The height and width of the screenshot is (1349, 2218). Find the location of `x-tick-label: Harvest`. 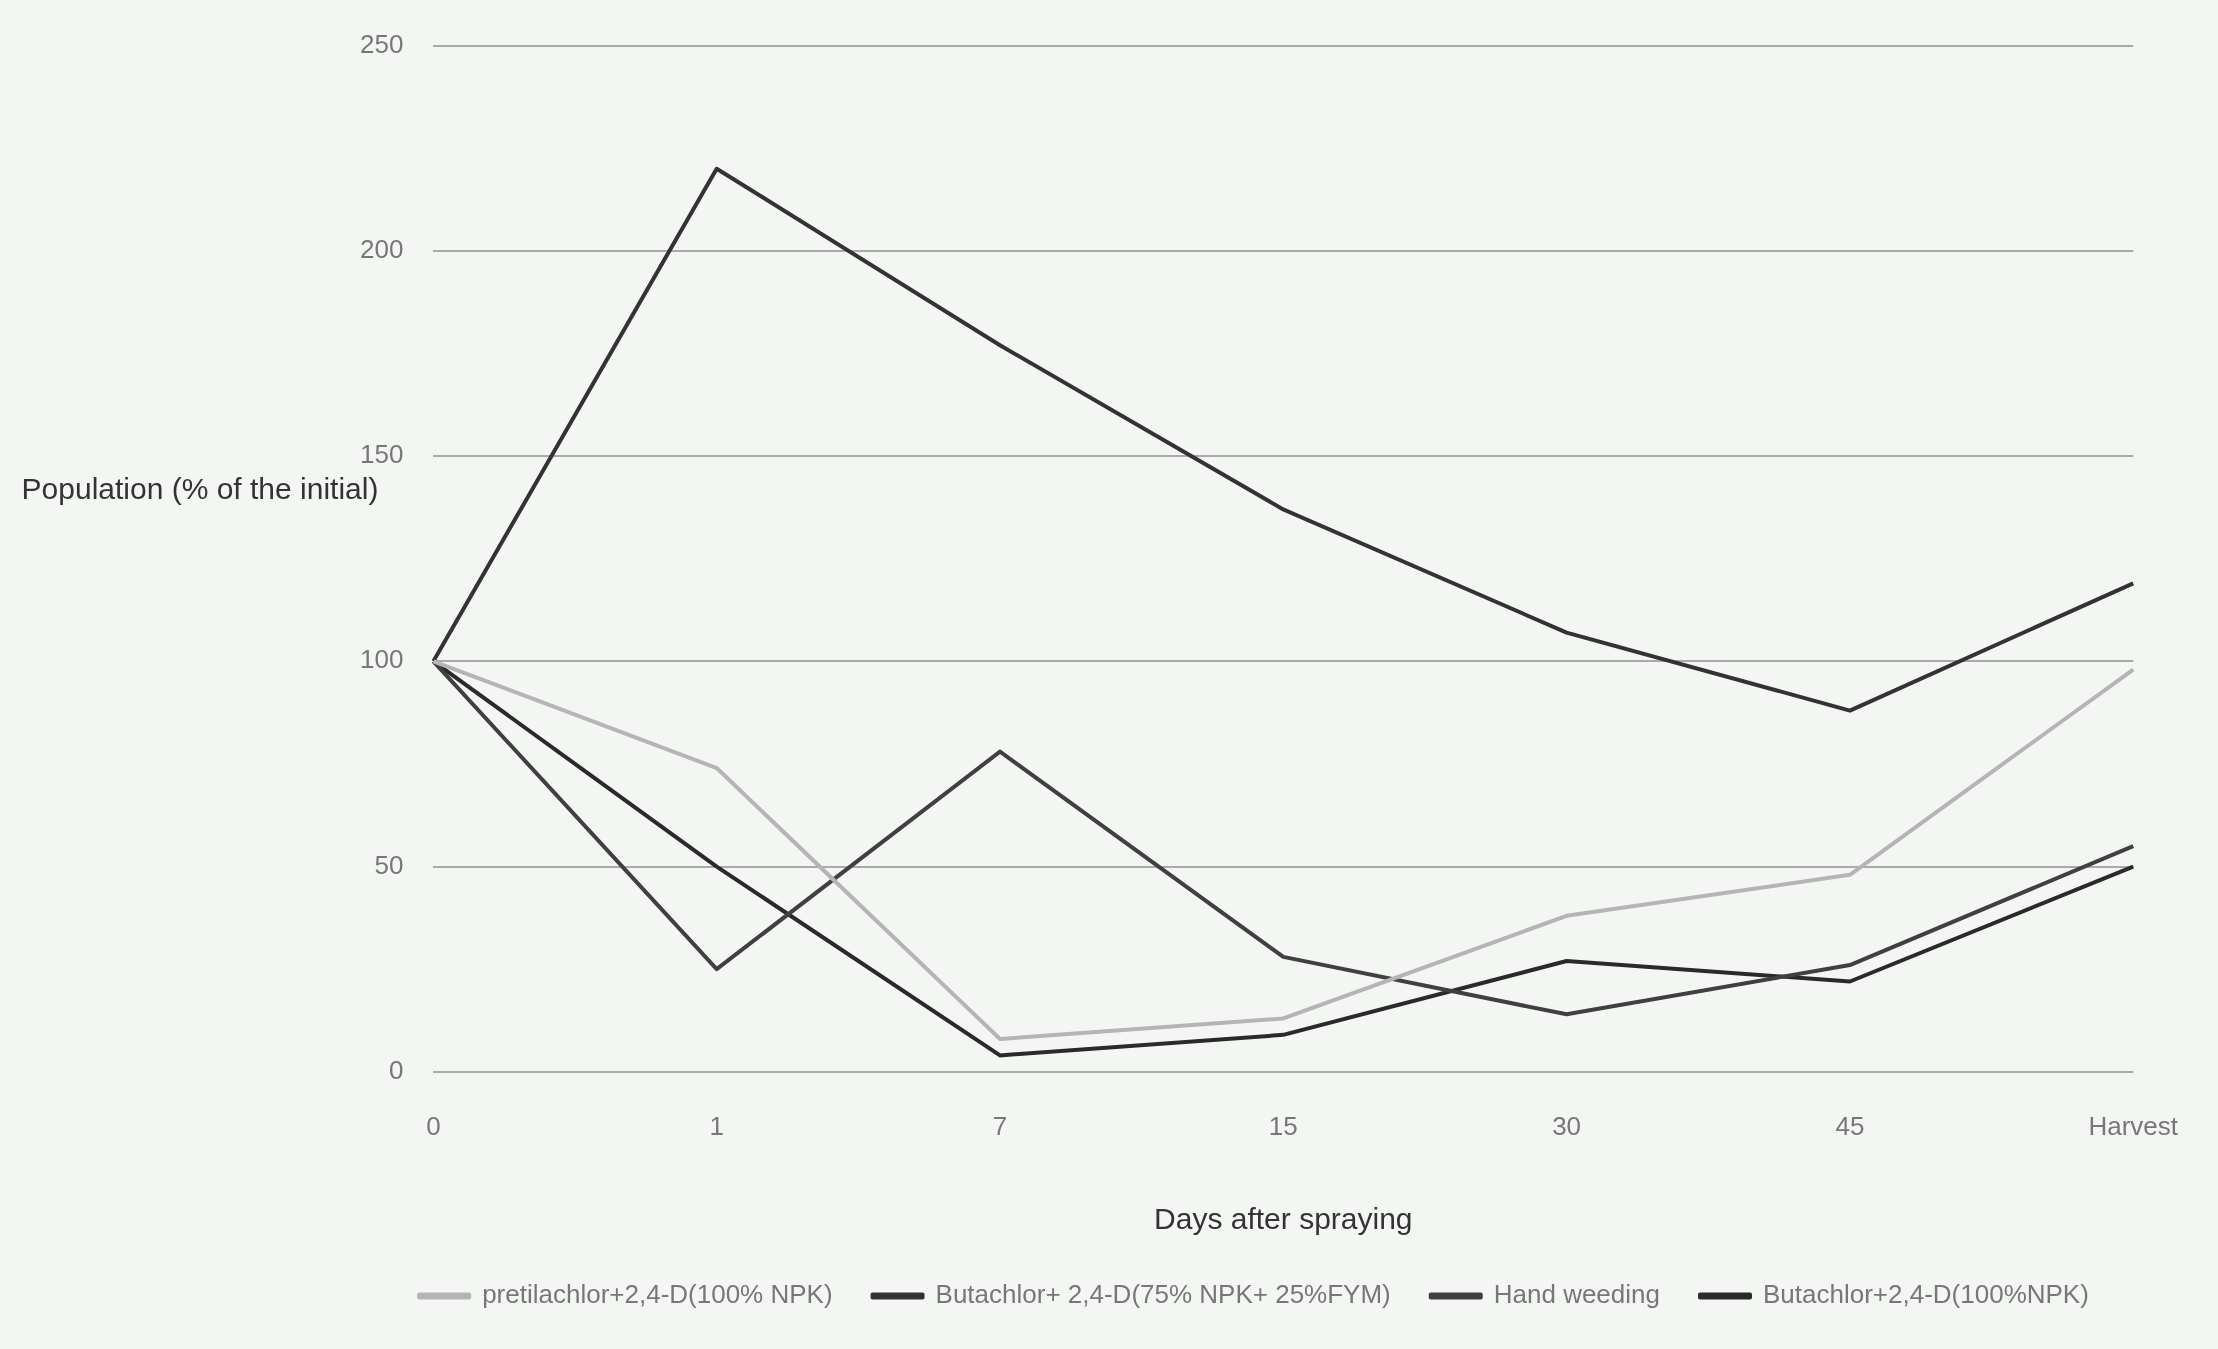

x-tick-label: Harvest is located at coordinates (2133, 1125).